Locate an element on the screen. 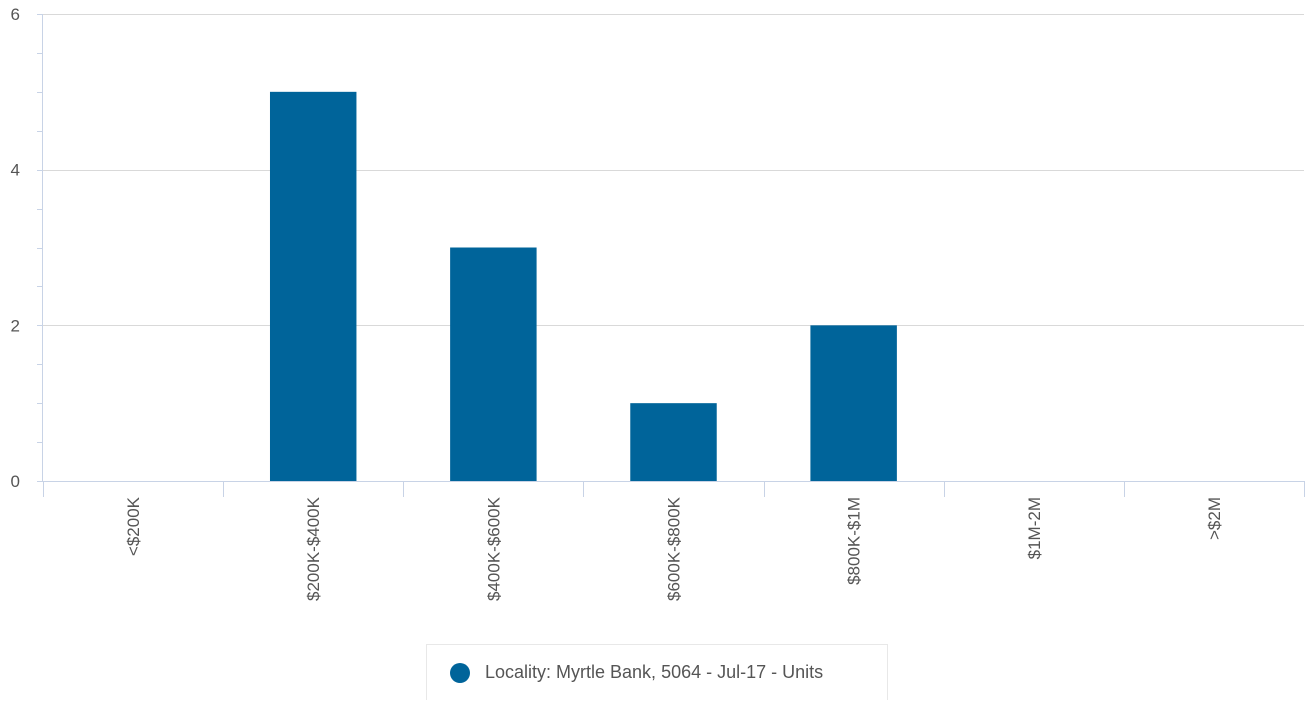 This screenshot has height=706, width=1305. y-tick-label: 0 is located at coordinates (15, 481).